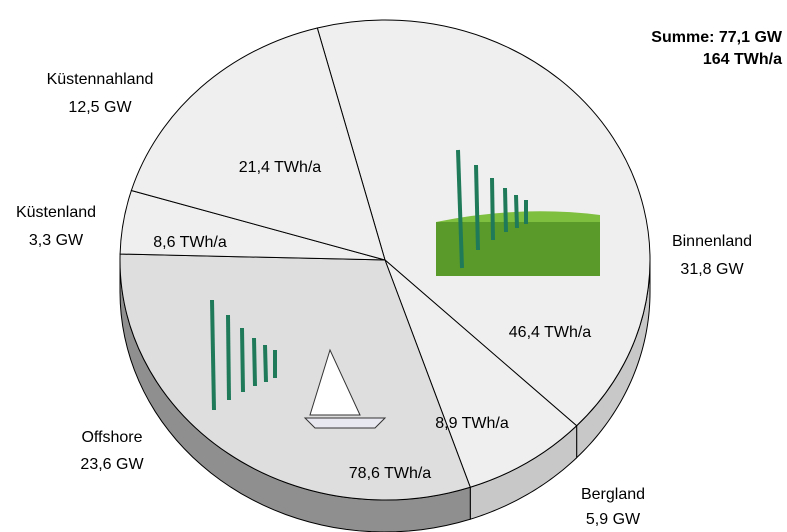  Describe the element at coordinates (100, 107) in the screenshot. I see `value-label: 12,5 GW` at that location.